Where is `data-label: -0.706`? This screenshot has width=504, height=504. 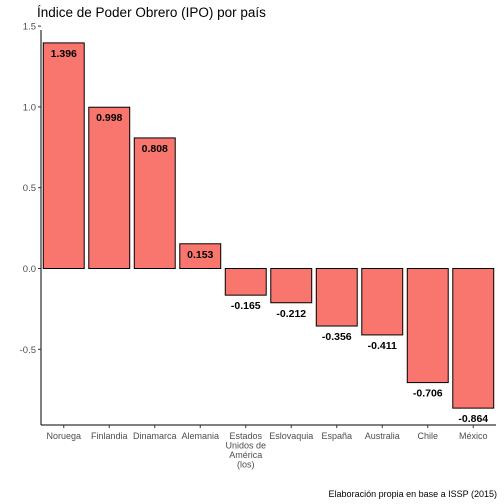
data-label: -0.706 is located at coordinates (428, 394).